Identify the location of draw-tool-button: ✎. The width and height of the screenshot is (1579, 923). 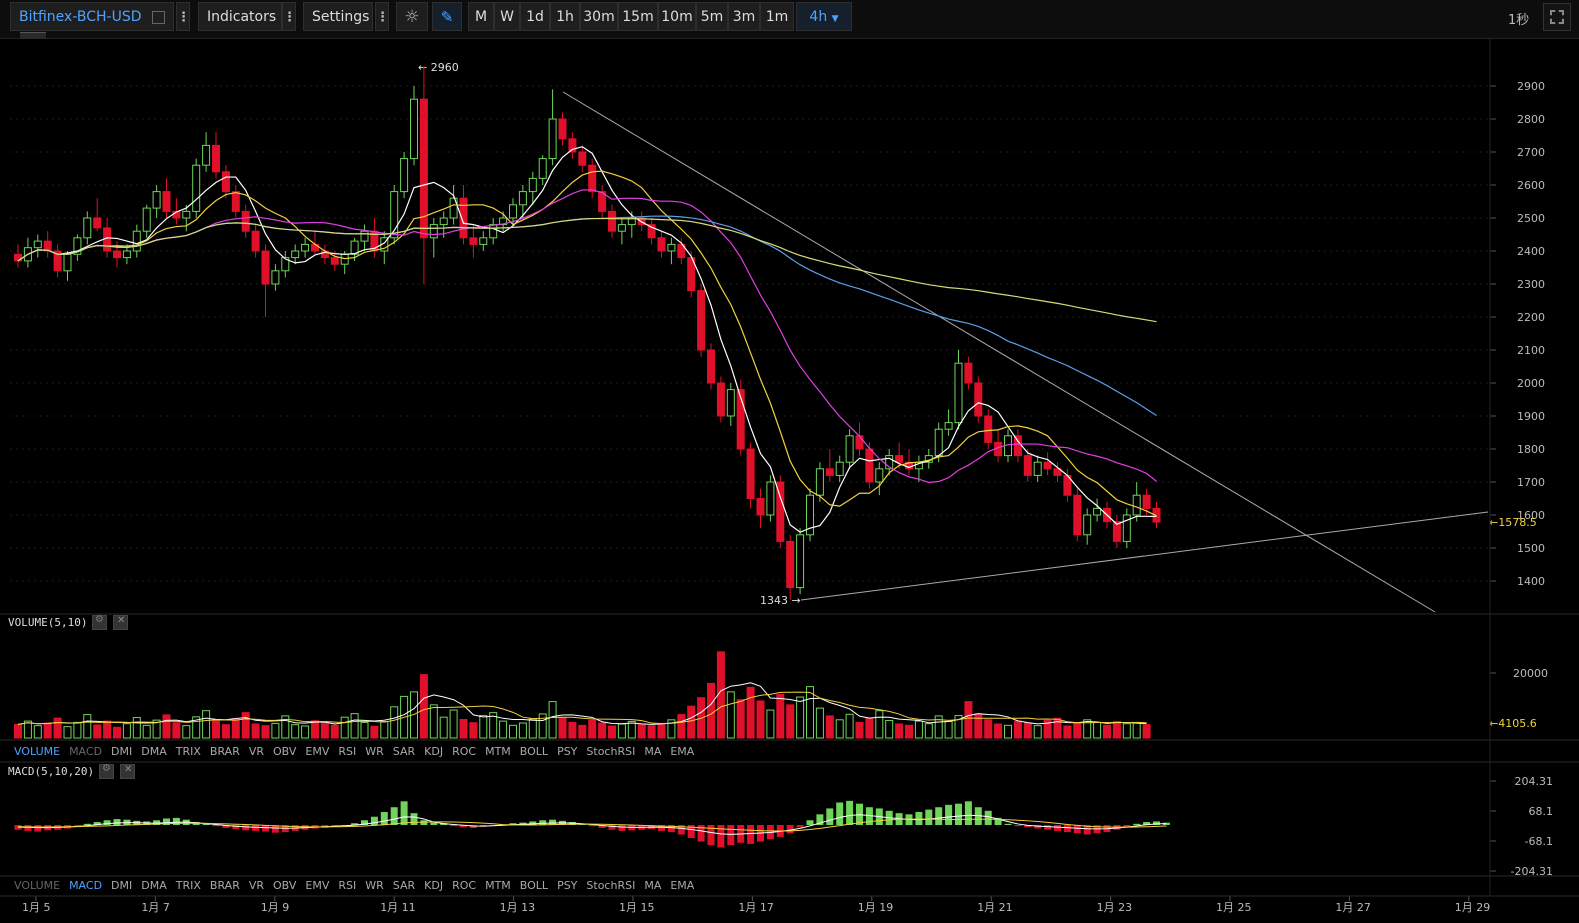
(447, 16).